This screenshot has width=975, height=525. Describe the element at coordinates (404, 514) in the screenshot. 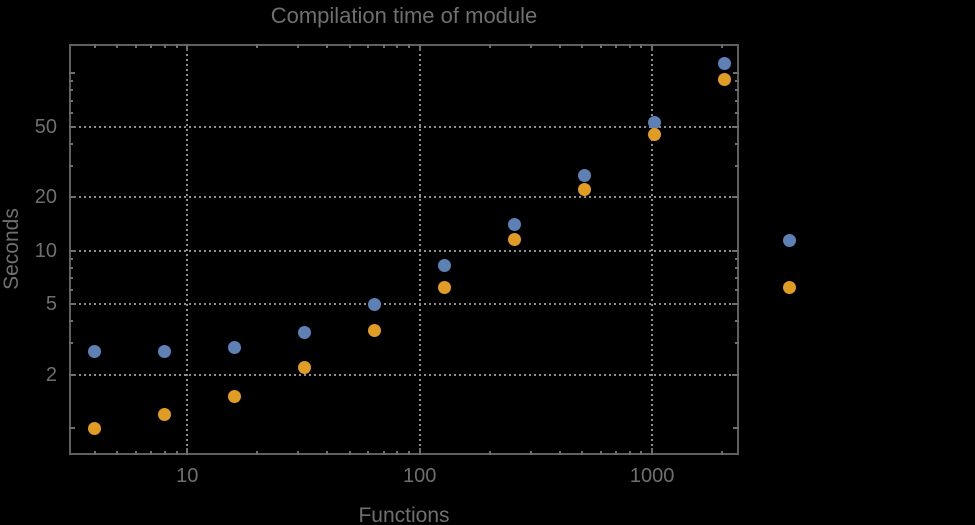

I see `x-axis-label: Functions` at that location.